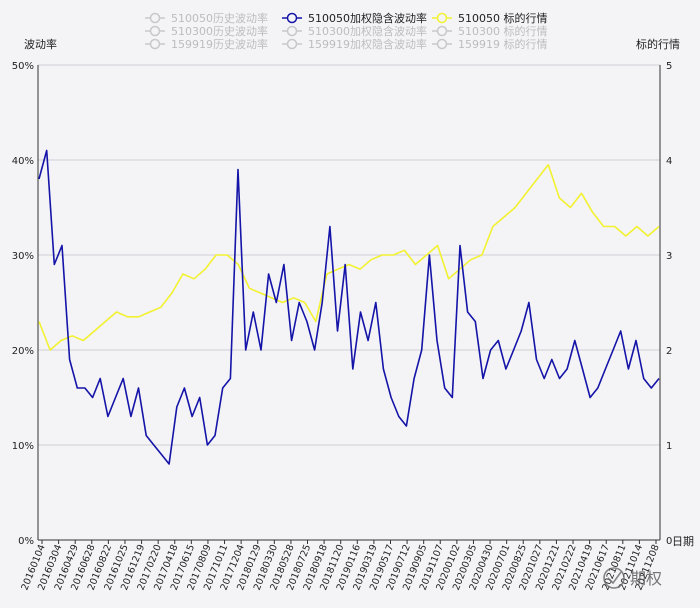 The height and width of the screenshot is (608, 700). Describe the element at coordinates (503, 18) in the screenshot. I see `legend-label: 510050 标的行情` at that location.